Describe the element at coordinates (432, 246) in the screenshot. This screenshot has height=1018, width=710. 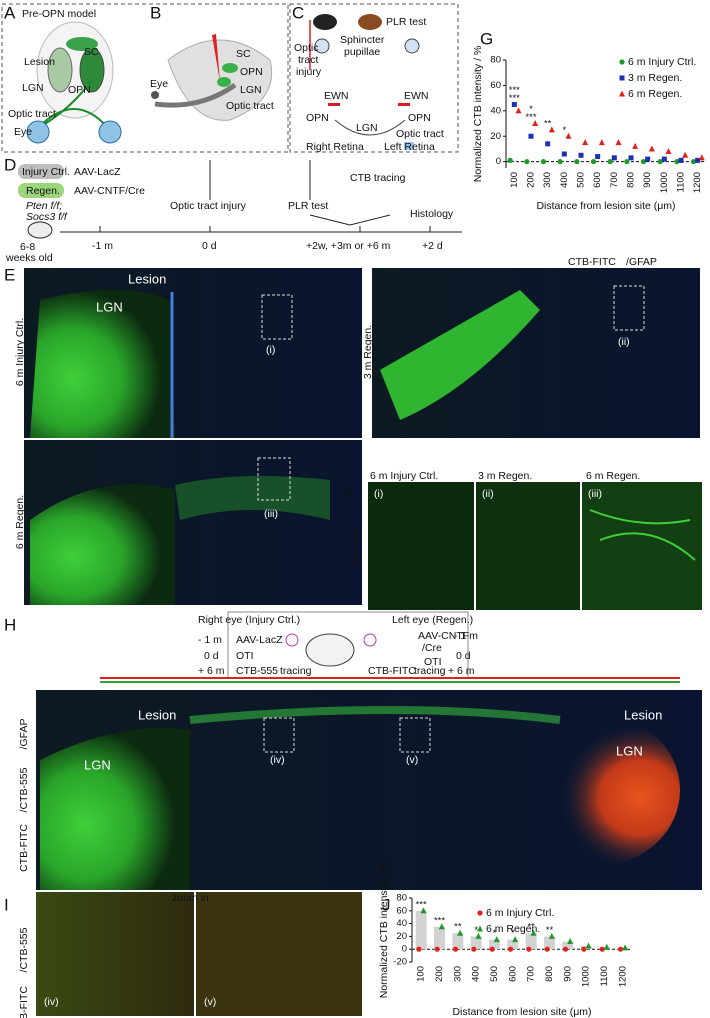
I see `label: +2 d` at that location.